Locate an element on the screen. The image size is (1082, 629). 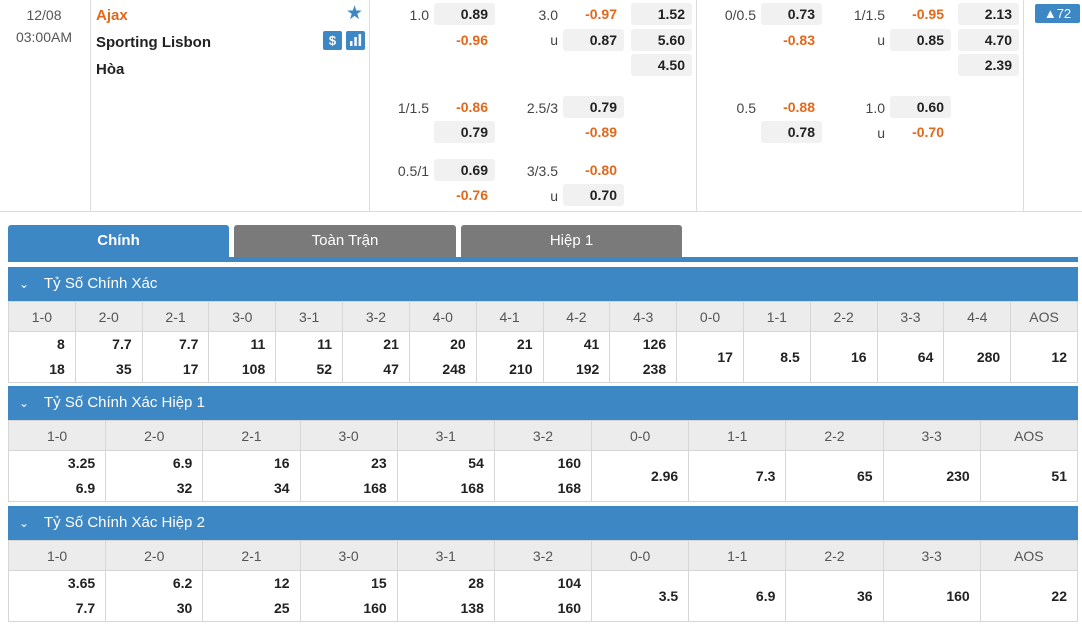
odds-cell: 8.5 is located at coordinates (776, 357).